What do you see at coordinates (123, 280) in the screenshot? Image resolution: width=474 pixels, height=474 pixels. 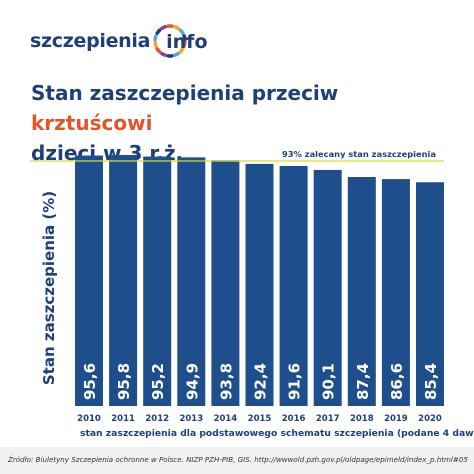 I see `bar-2011` at bounding box center [123, 280].